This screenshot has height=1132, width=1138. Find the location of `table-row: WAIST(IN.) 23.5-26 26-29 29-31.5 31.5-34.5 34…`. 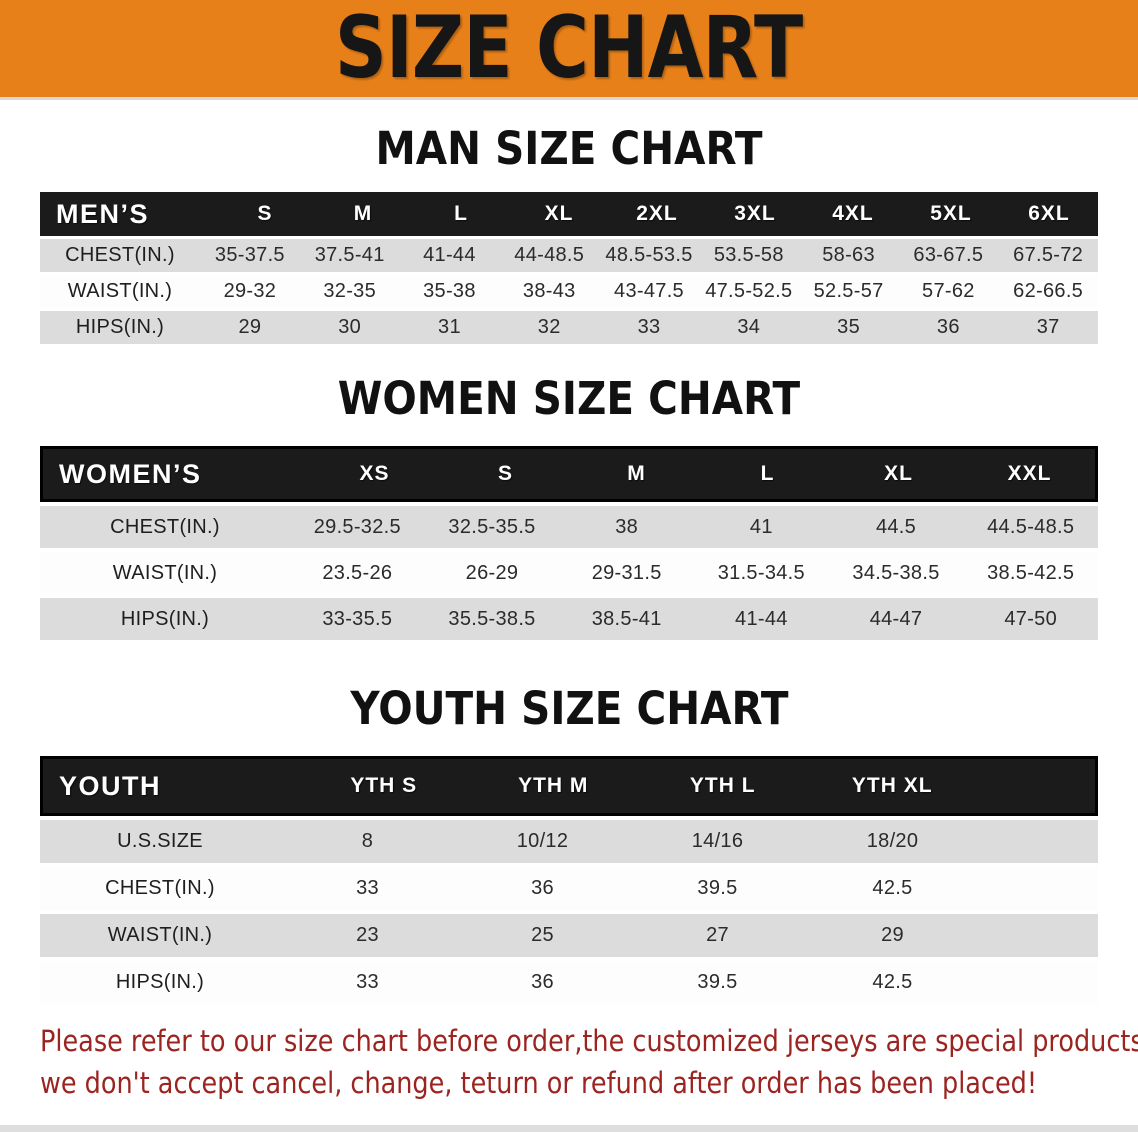

table-row: WAIST(IN.) 23.5-26 26-29 29-31.5 31.5-34.5 34… is located at coordinates (569, 573).